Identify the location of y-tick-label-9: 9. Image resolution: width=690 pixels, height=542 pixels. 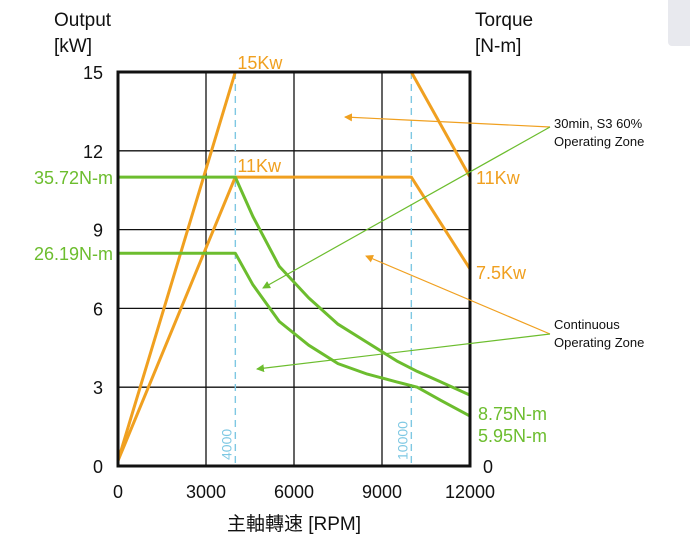
(98, 231).